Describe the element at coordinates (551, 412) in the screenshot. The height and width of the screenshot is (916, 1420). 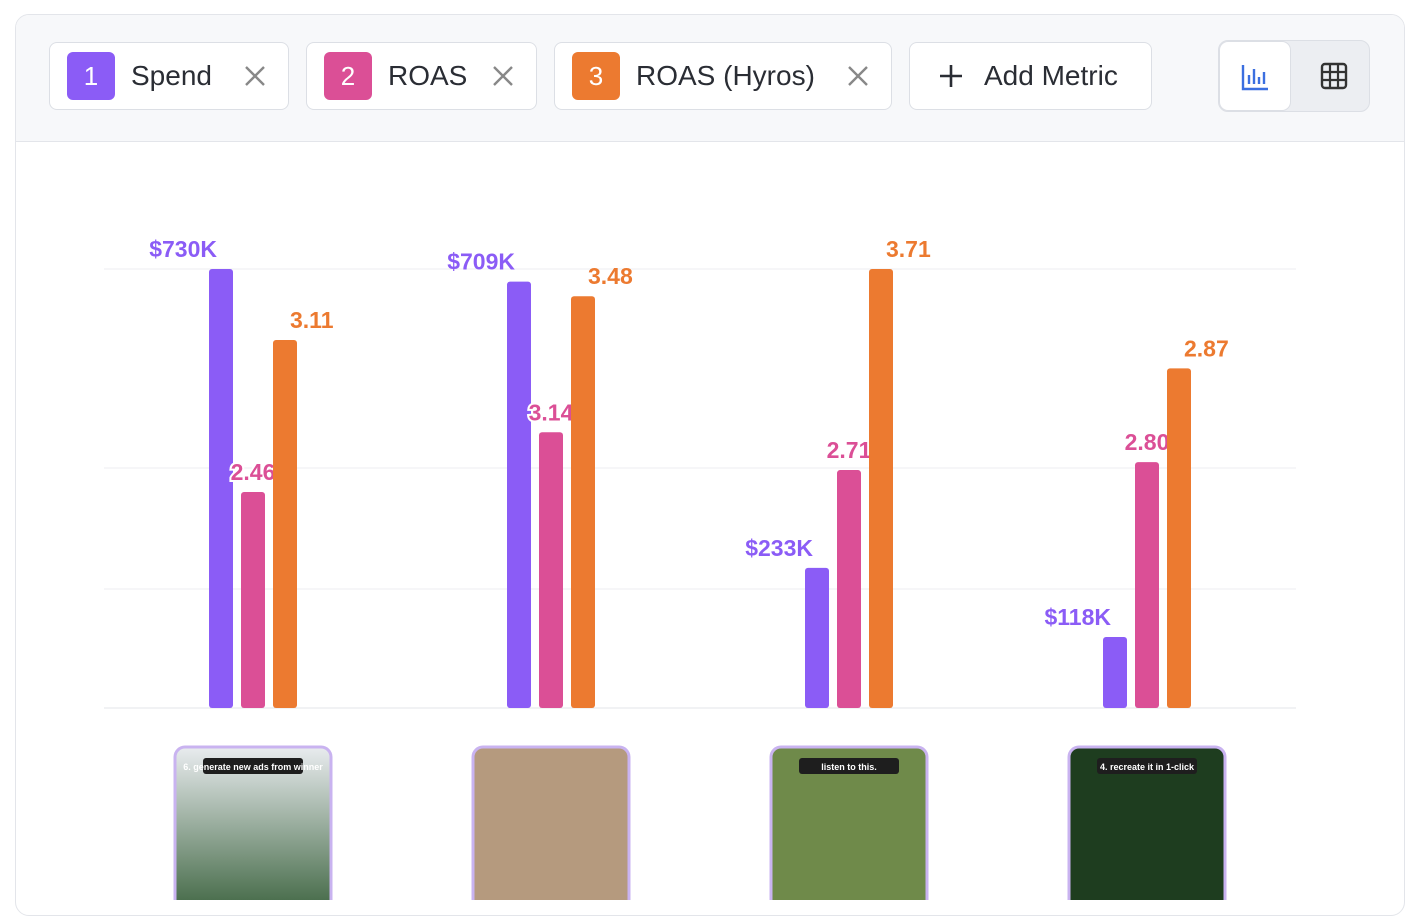
I see `data-label: 3.14` at that location.